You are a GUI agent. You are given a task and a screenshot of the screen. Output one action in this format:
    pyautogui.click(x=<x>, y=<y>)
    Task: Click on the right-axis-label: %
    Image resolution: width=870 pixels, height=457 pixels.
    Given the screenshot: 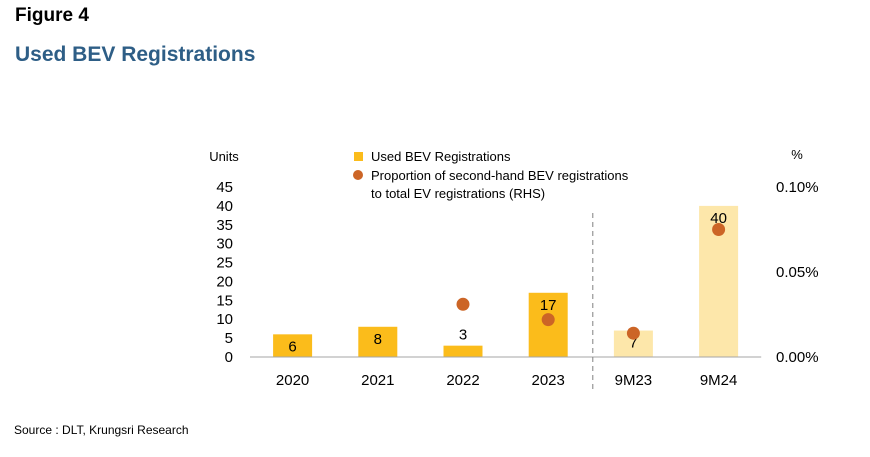 What is the action you would take?
    pyautogui.click(x=797, y=154)
    